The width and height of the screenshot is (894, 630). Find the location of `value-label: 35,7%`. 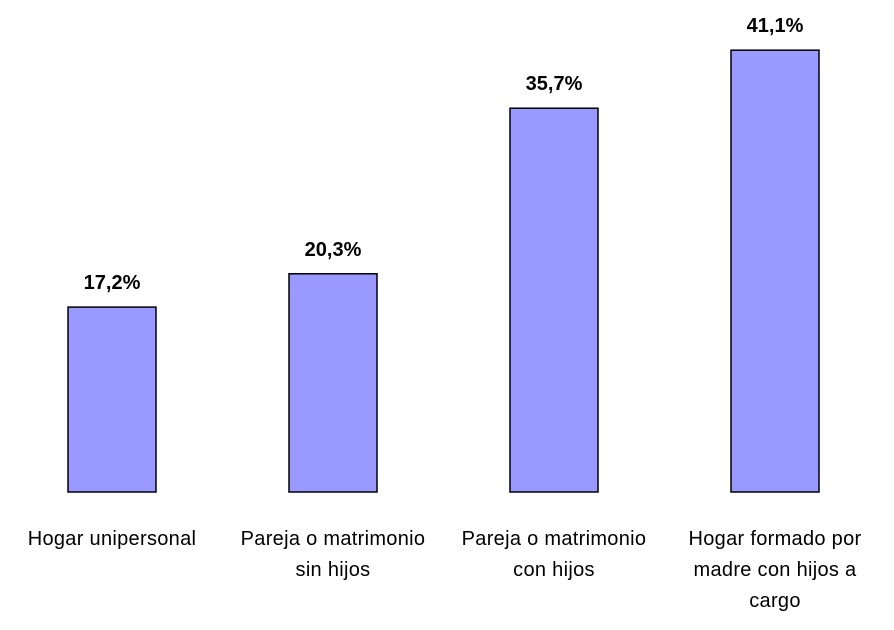

value-label: 35,7% is located at coordinates (554, 84).